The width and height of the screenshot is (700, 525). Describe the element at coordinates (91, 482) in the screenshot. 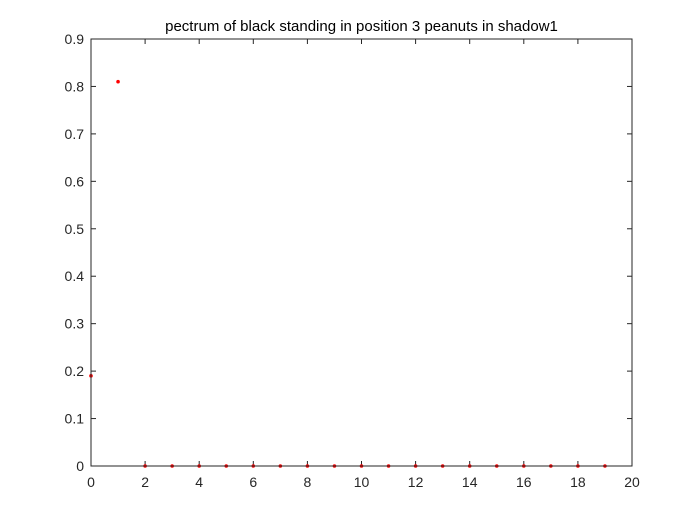

I see `x-tick-label: 0` at that location.